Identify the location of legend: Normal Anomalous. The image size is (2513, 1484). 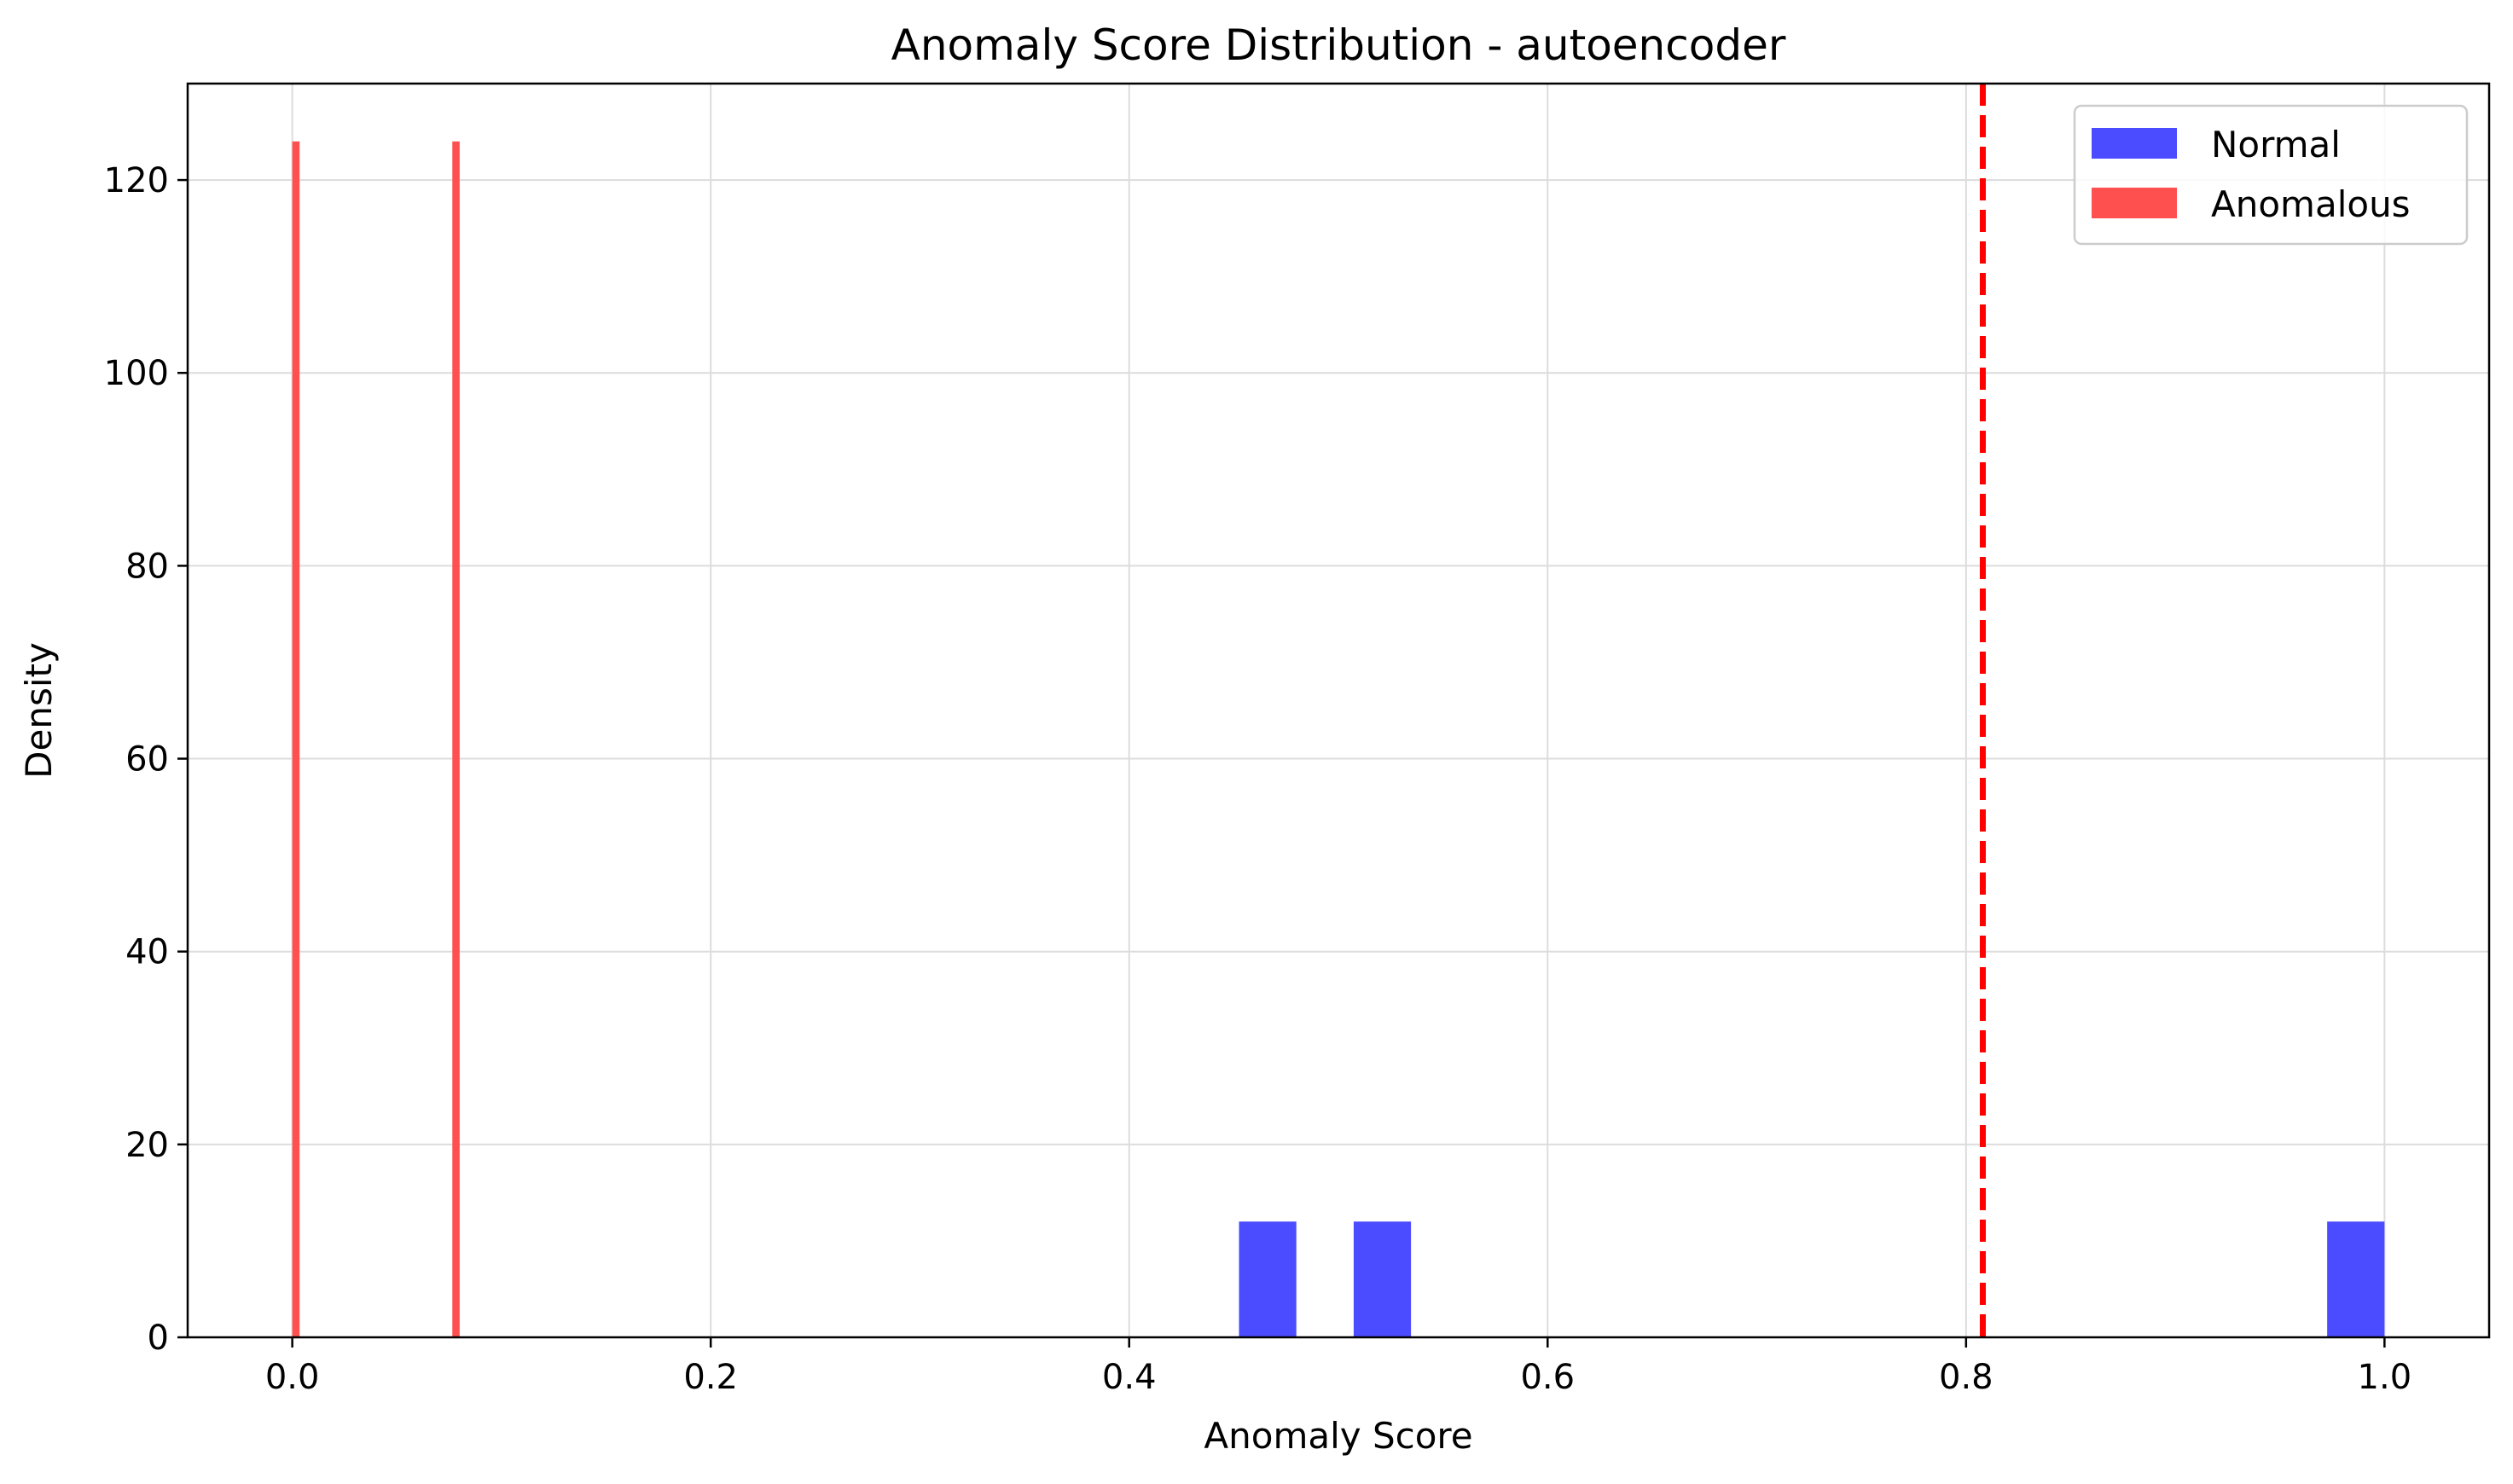
(2271, 175).